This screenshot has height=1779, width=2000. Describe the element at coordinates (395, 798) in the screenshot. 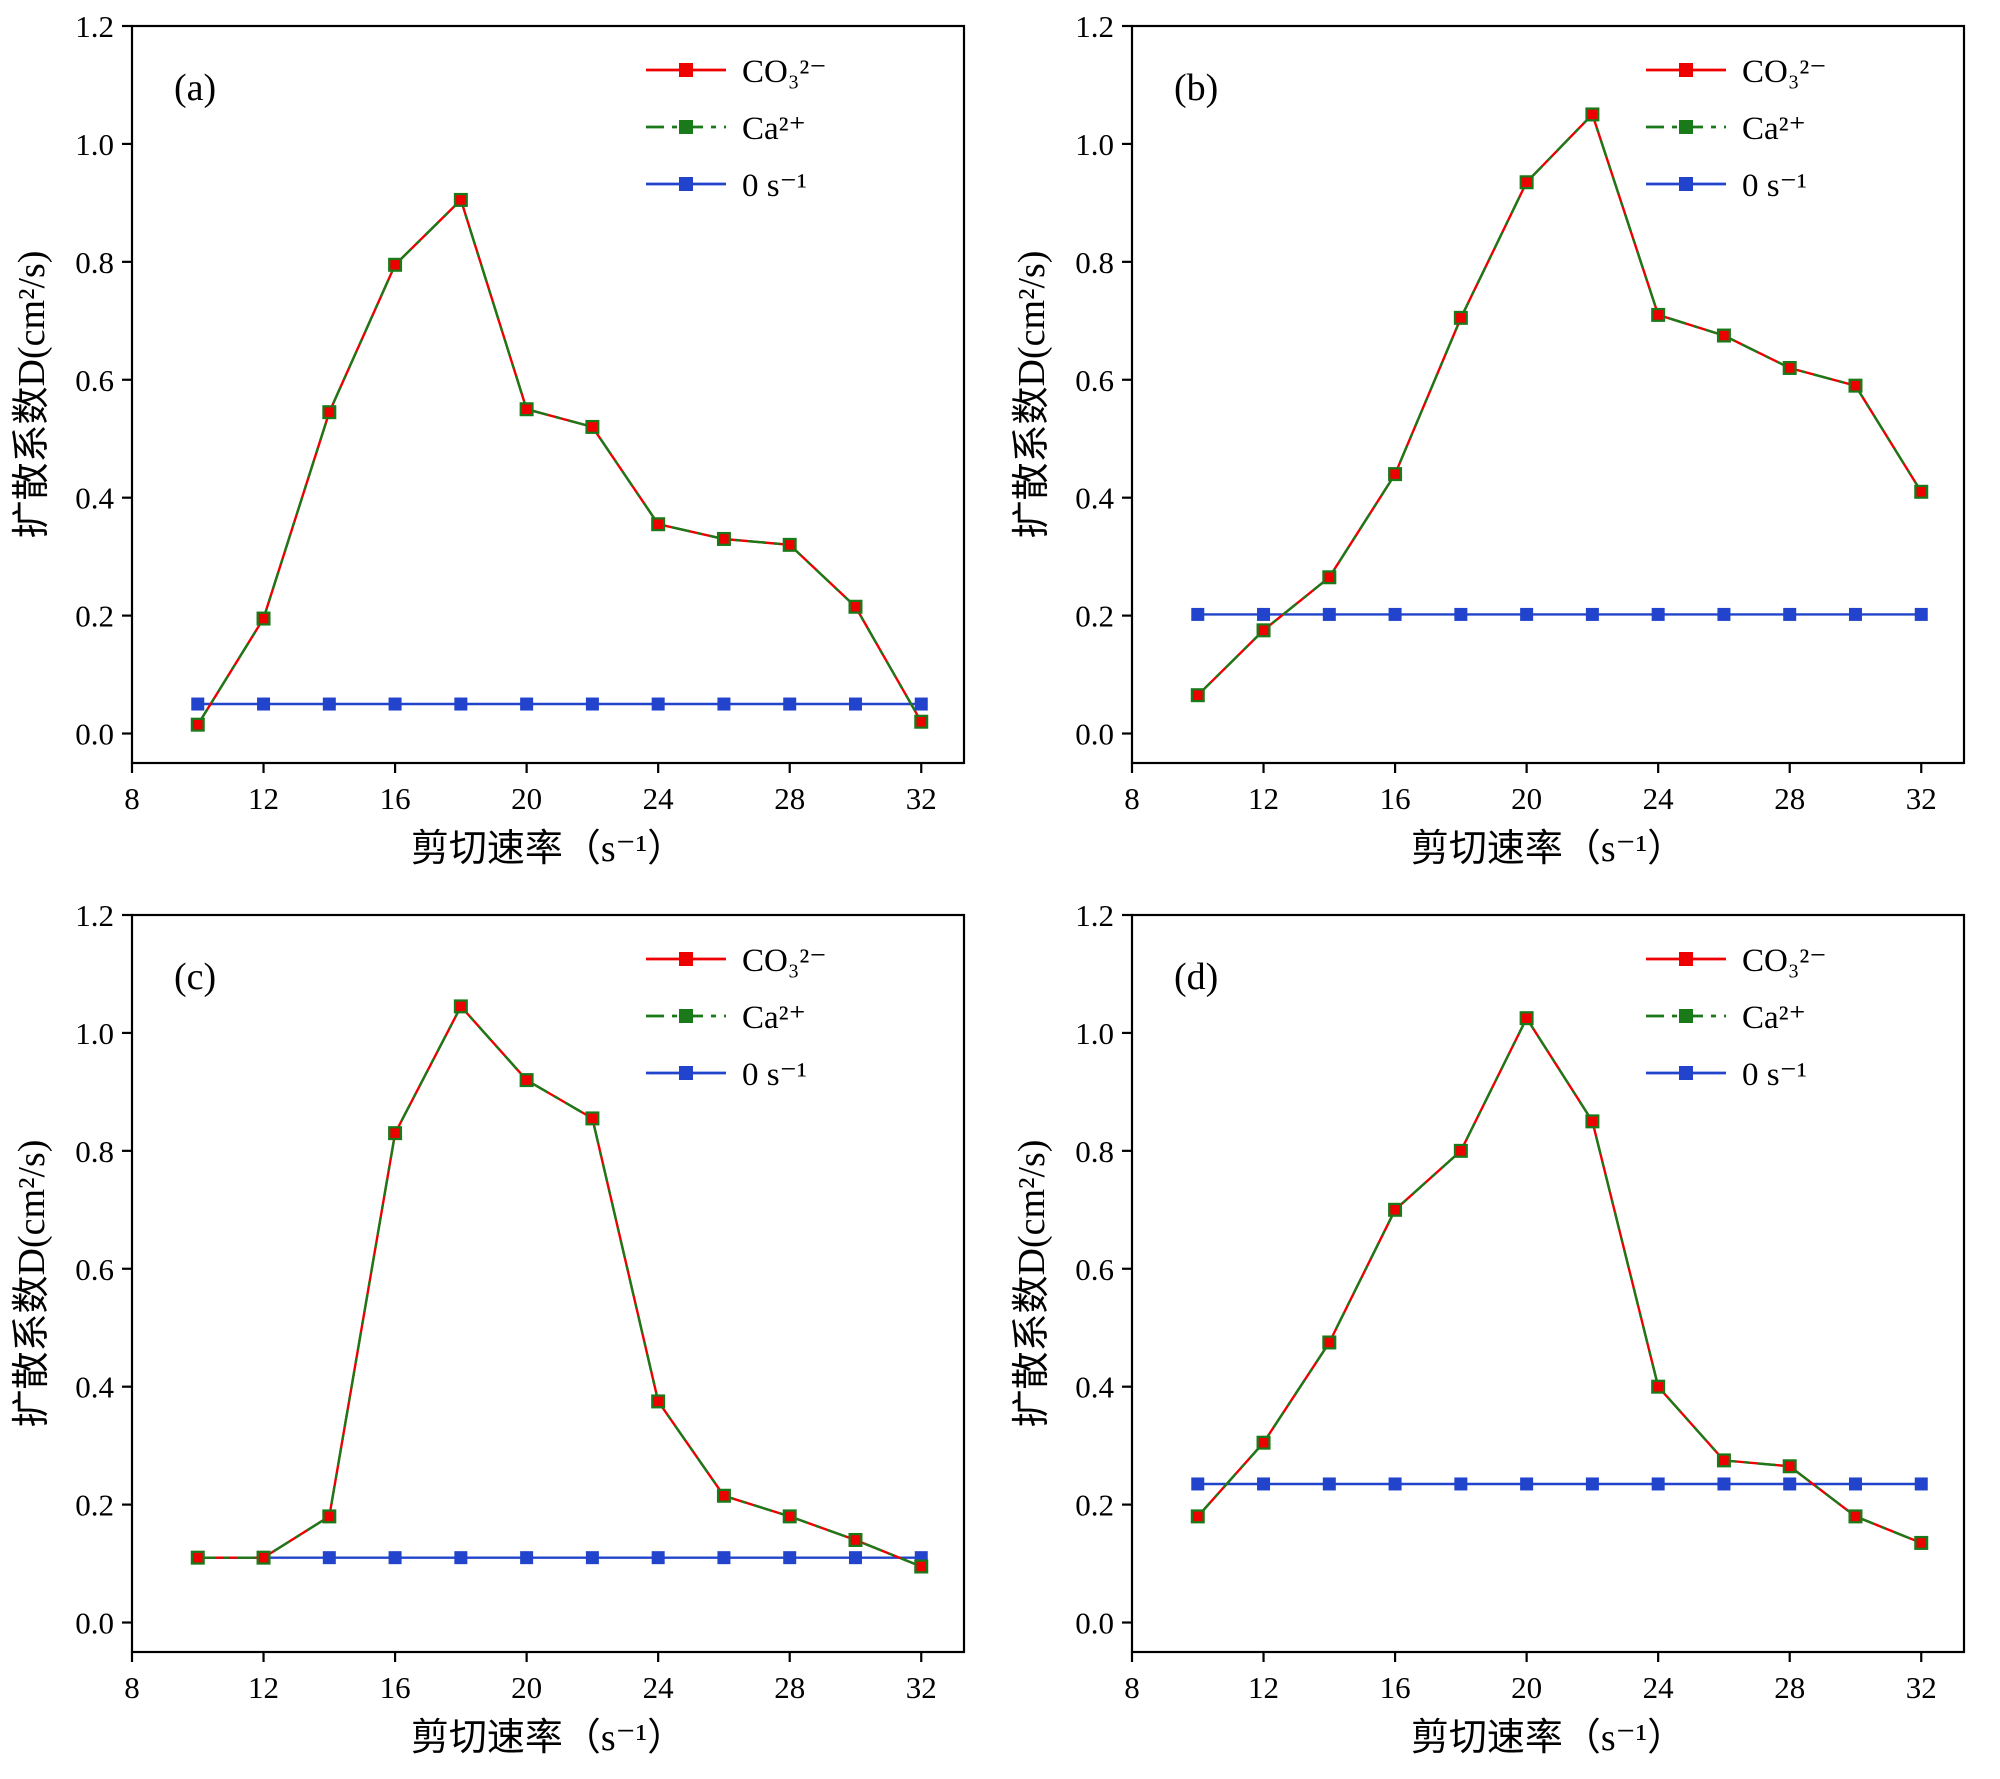

I see `x-tick-label: 16` at that location.